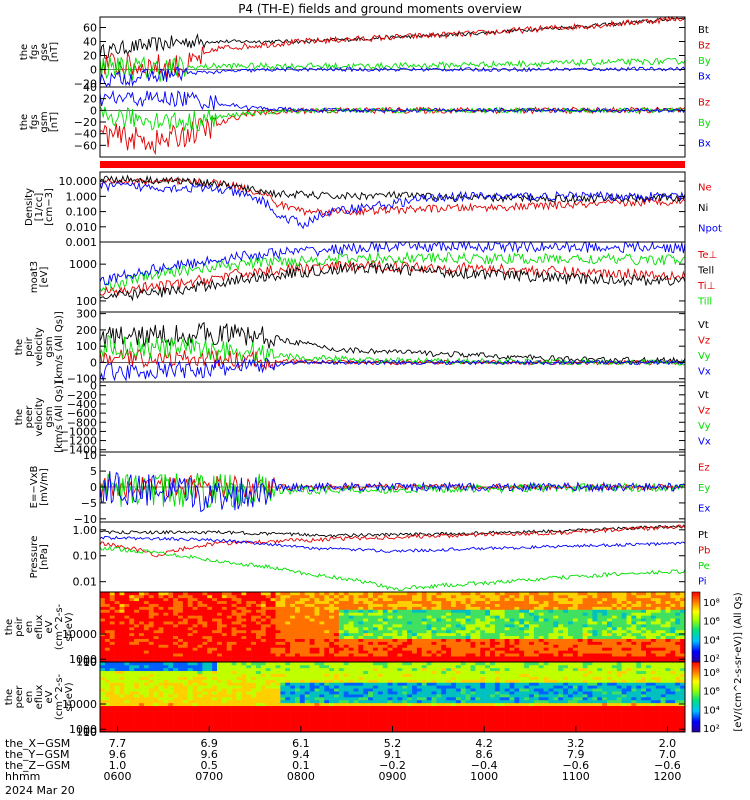  What do you see at coordinates (39, 207) in the screenshot?
I see `y-axis-label: Density [1/cc] [cm−3]` at bounding box center [39, 207].